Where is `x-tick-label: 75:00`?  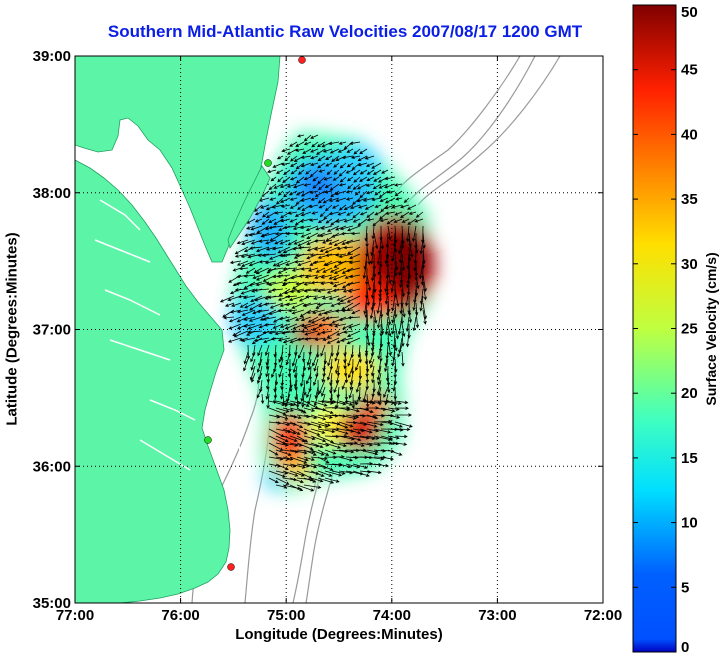
x-tick-label: 75:00 is located at coordinates (286, 615).